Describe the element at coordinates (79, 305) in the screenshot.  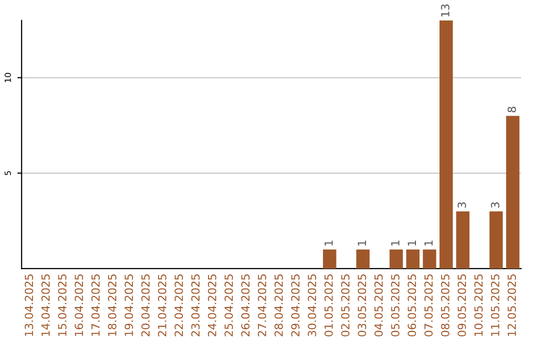
I see `x-tick-label: 16.04.2025` at that location.